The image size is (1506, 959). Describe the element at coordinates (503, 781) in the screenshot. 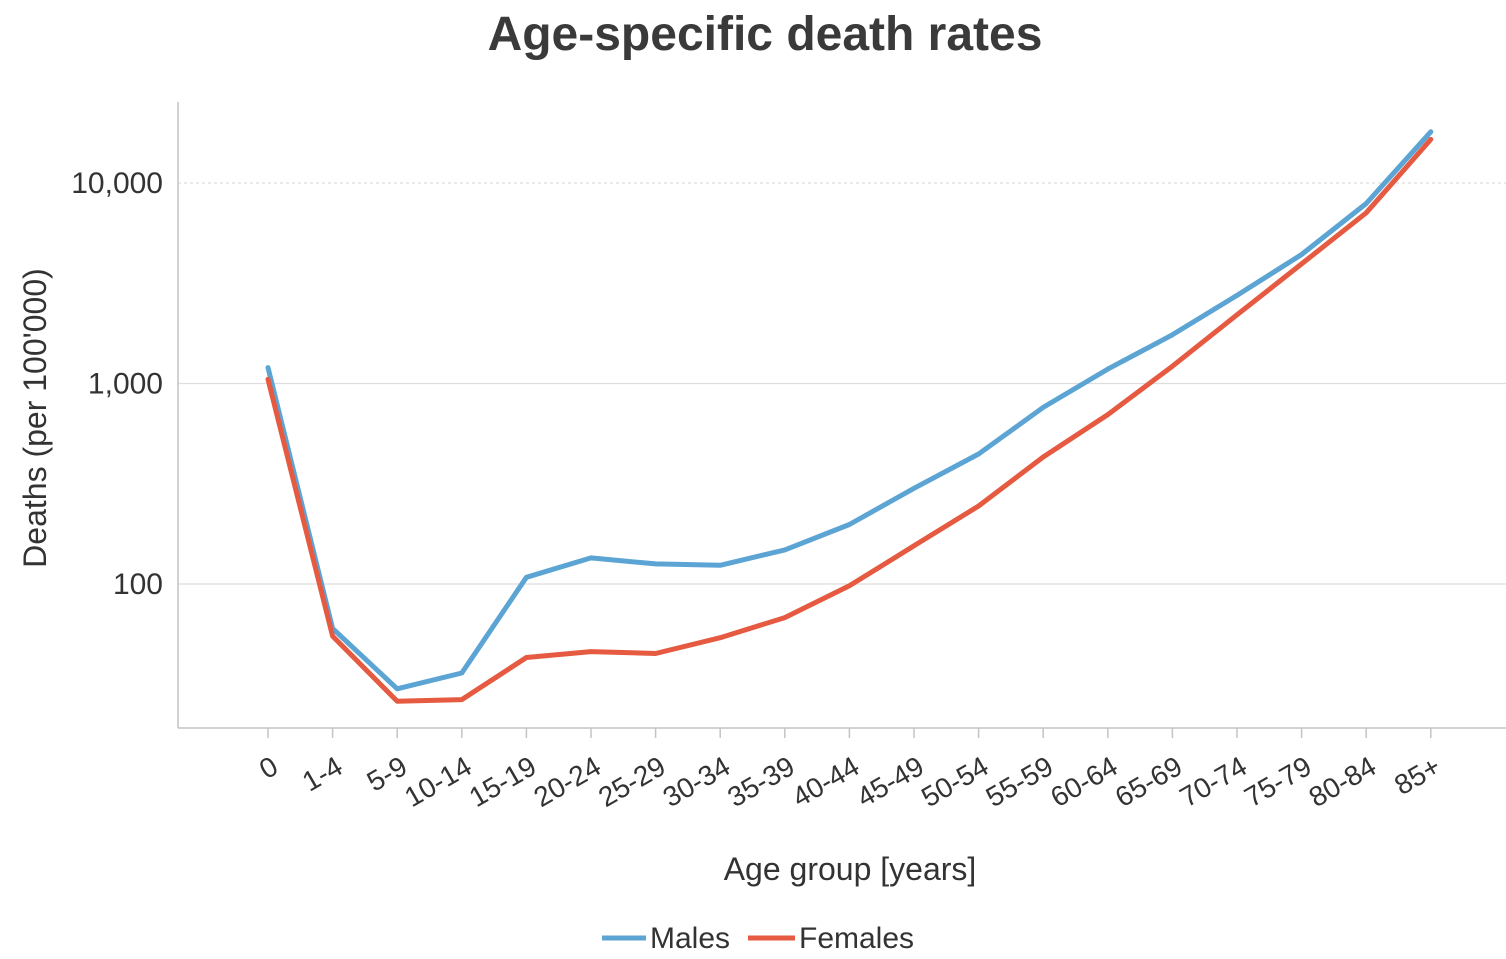

I see `x-tick-label: 15-19` at that location.